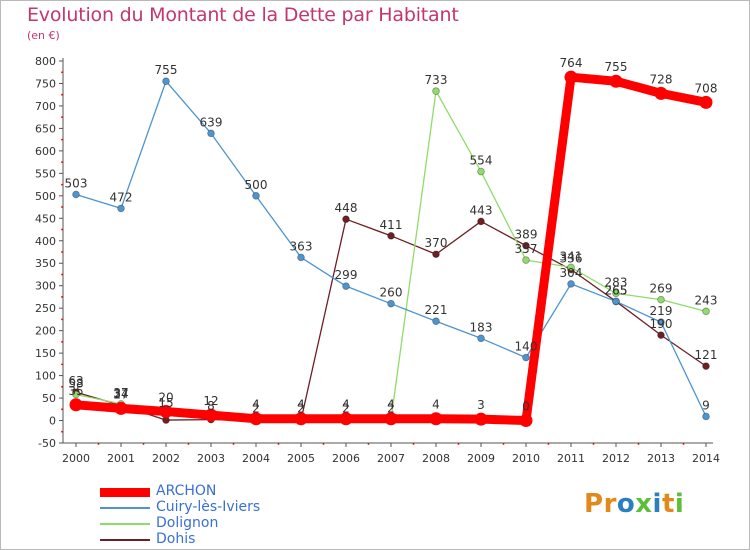 The width and height of the screenshot is (750, 550). Describe the element at coordinates (45, 151) in the screenshot. I see `y-tick-label: 600` at that location.